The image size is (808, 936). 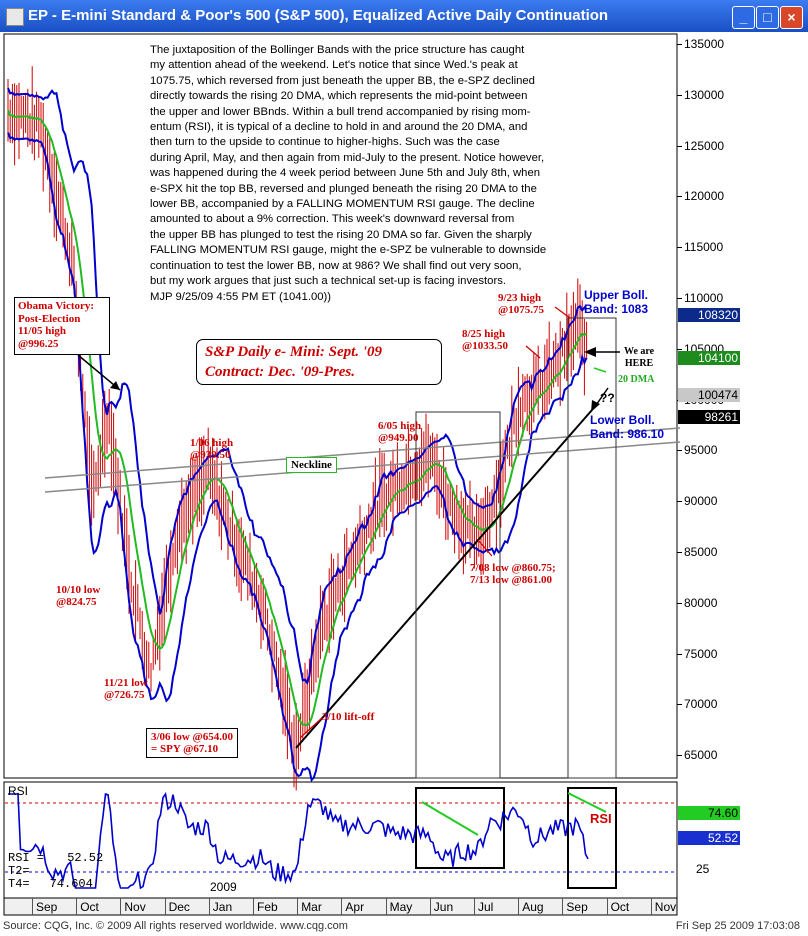 What do you see at coordinates (520, 298) in the screenshot?
I see `high-0923-line-1: 9/23 high` at bounding box center [520, 298].